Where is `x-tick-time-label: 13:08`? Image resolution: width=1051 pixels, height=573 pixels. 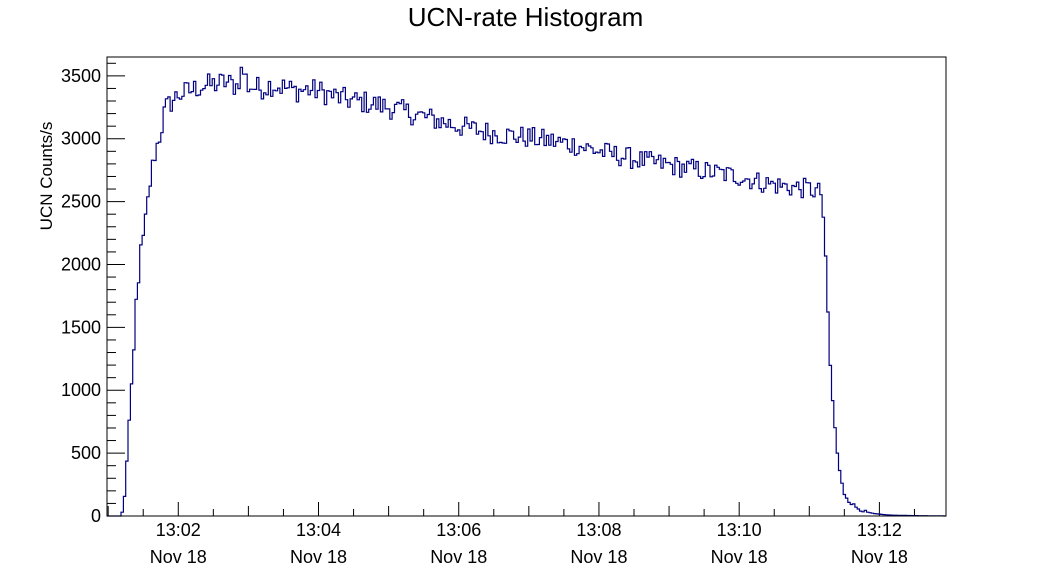 x-tick-time-label: 13:08 is located at coordinates (598, 530).